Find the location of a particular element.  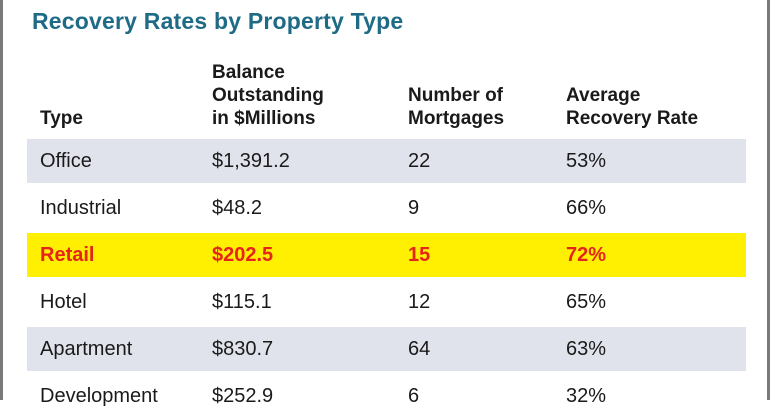

table-row: Retail $202.5 15 72% is located at coordinates (386, 255).